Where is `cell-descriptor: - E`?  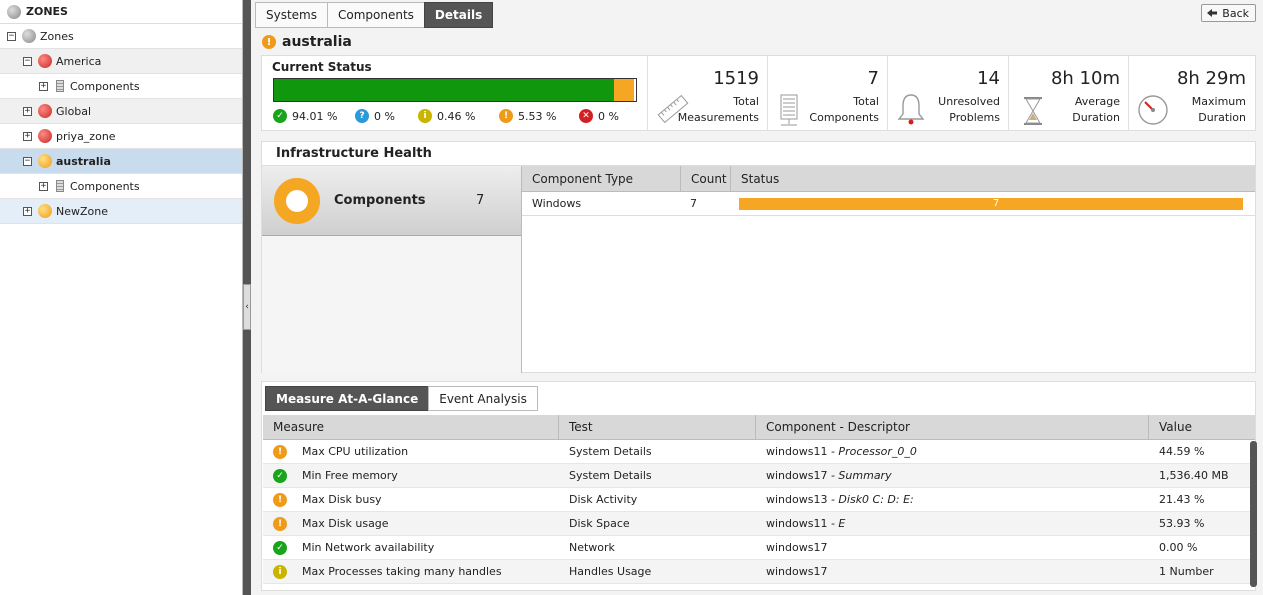 cell-descriptor: - E is located at coordinates (836, 523).